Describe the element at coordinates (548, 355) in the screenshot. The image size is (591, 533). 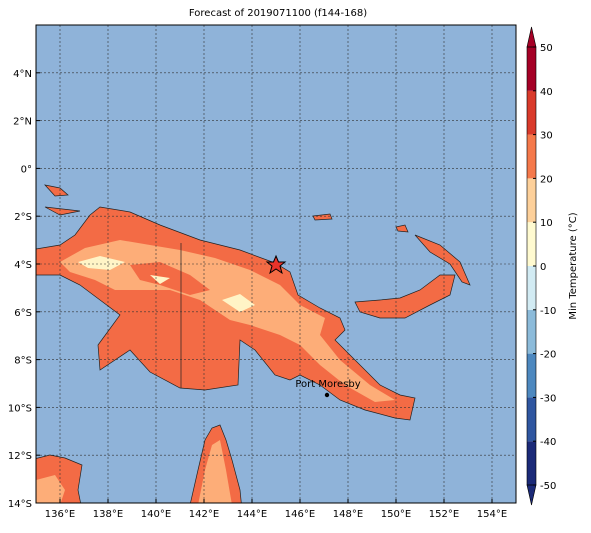
I see `colorbar-tick-label: -20` at that location.